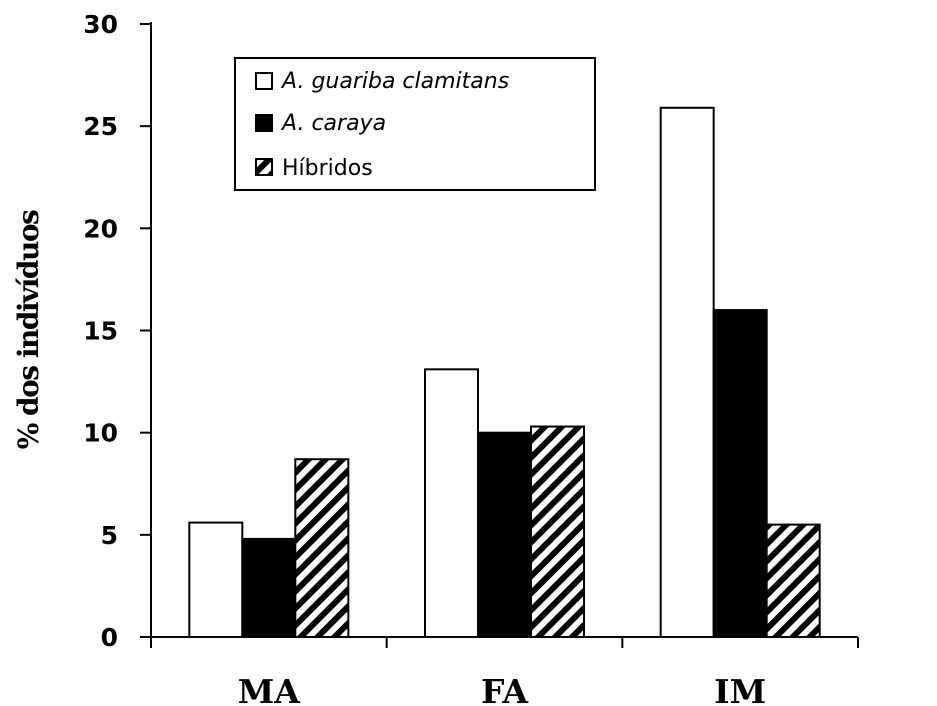 The height and width of the screenshot is (706, 937). What do you see at coordinates (100, 331) in the screenshot?
I see `y-tick-label: 15` at bounding box center [100, 331].